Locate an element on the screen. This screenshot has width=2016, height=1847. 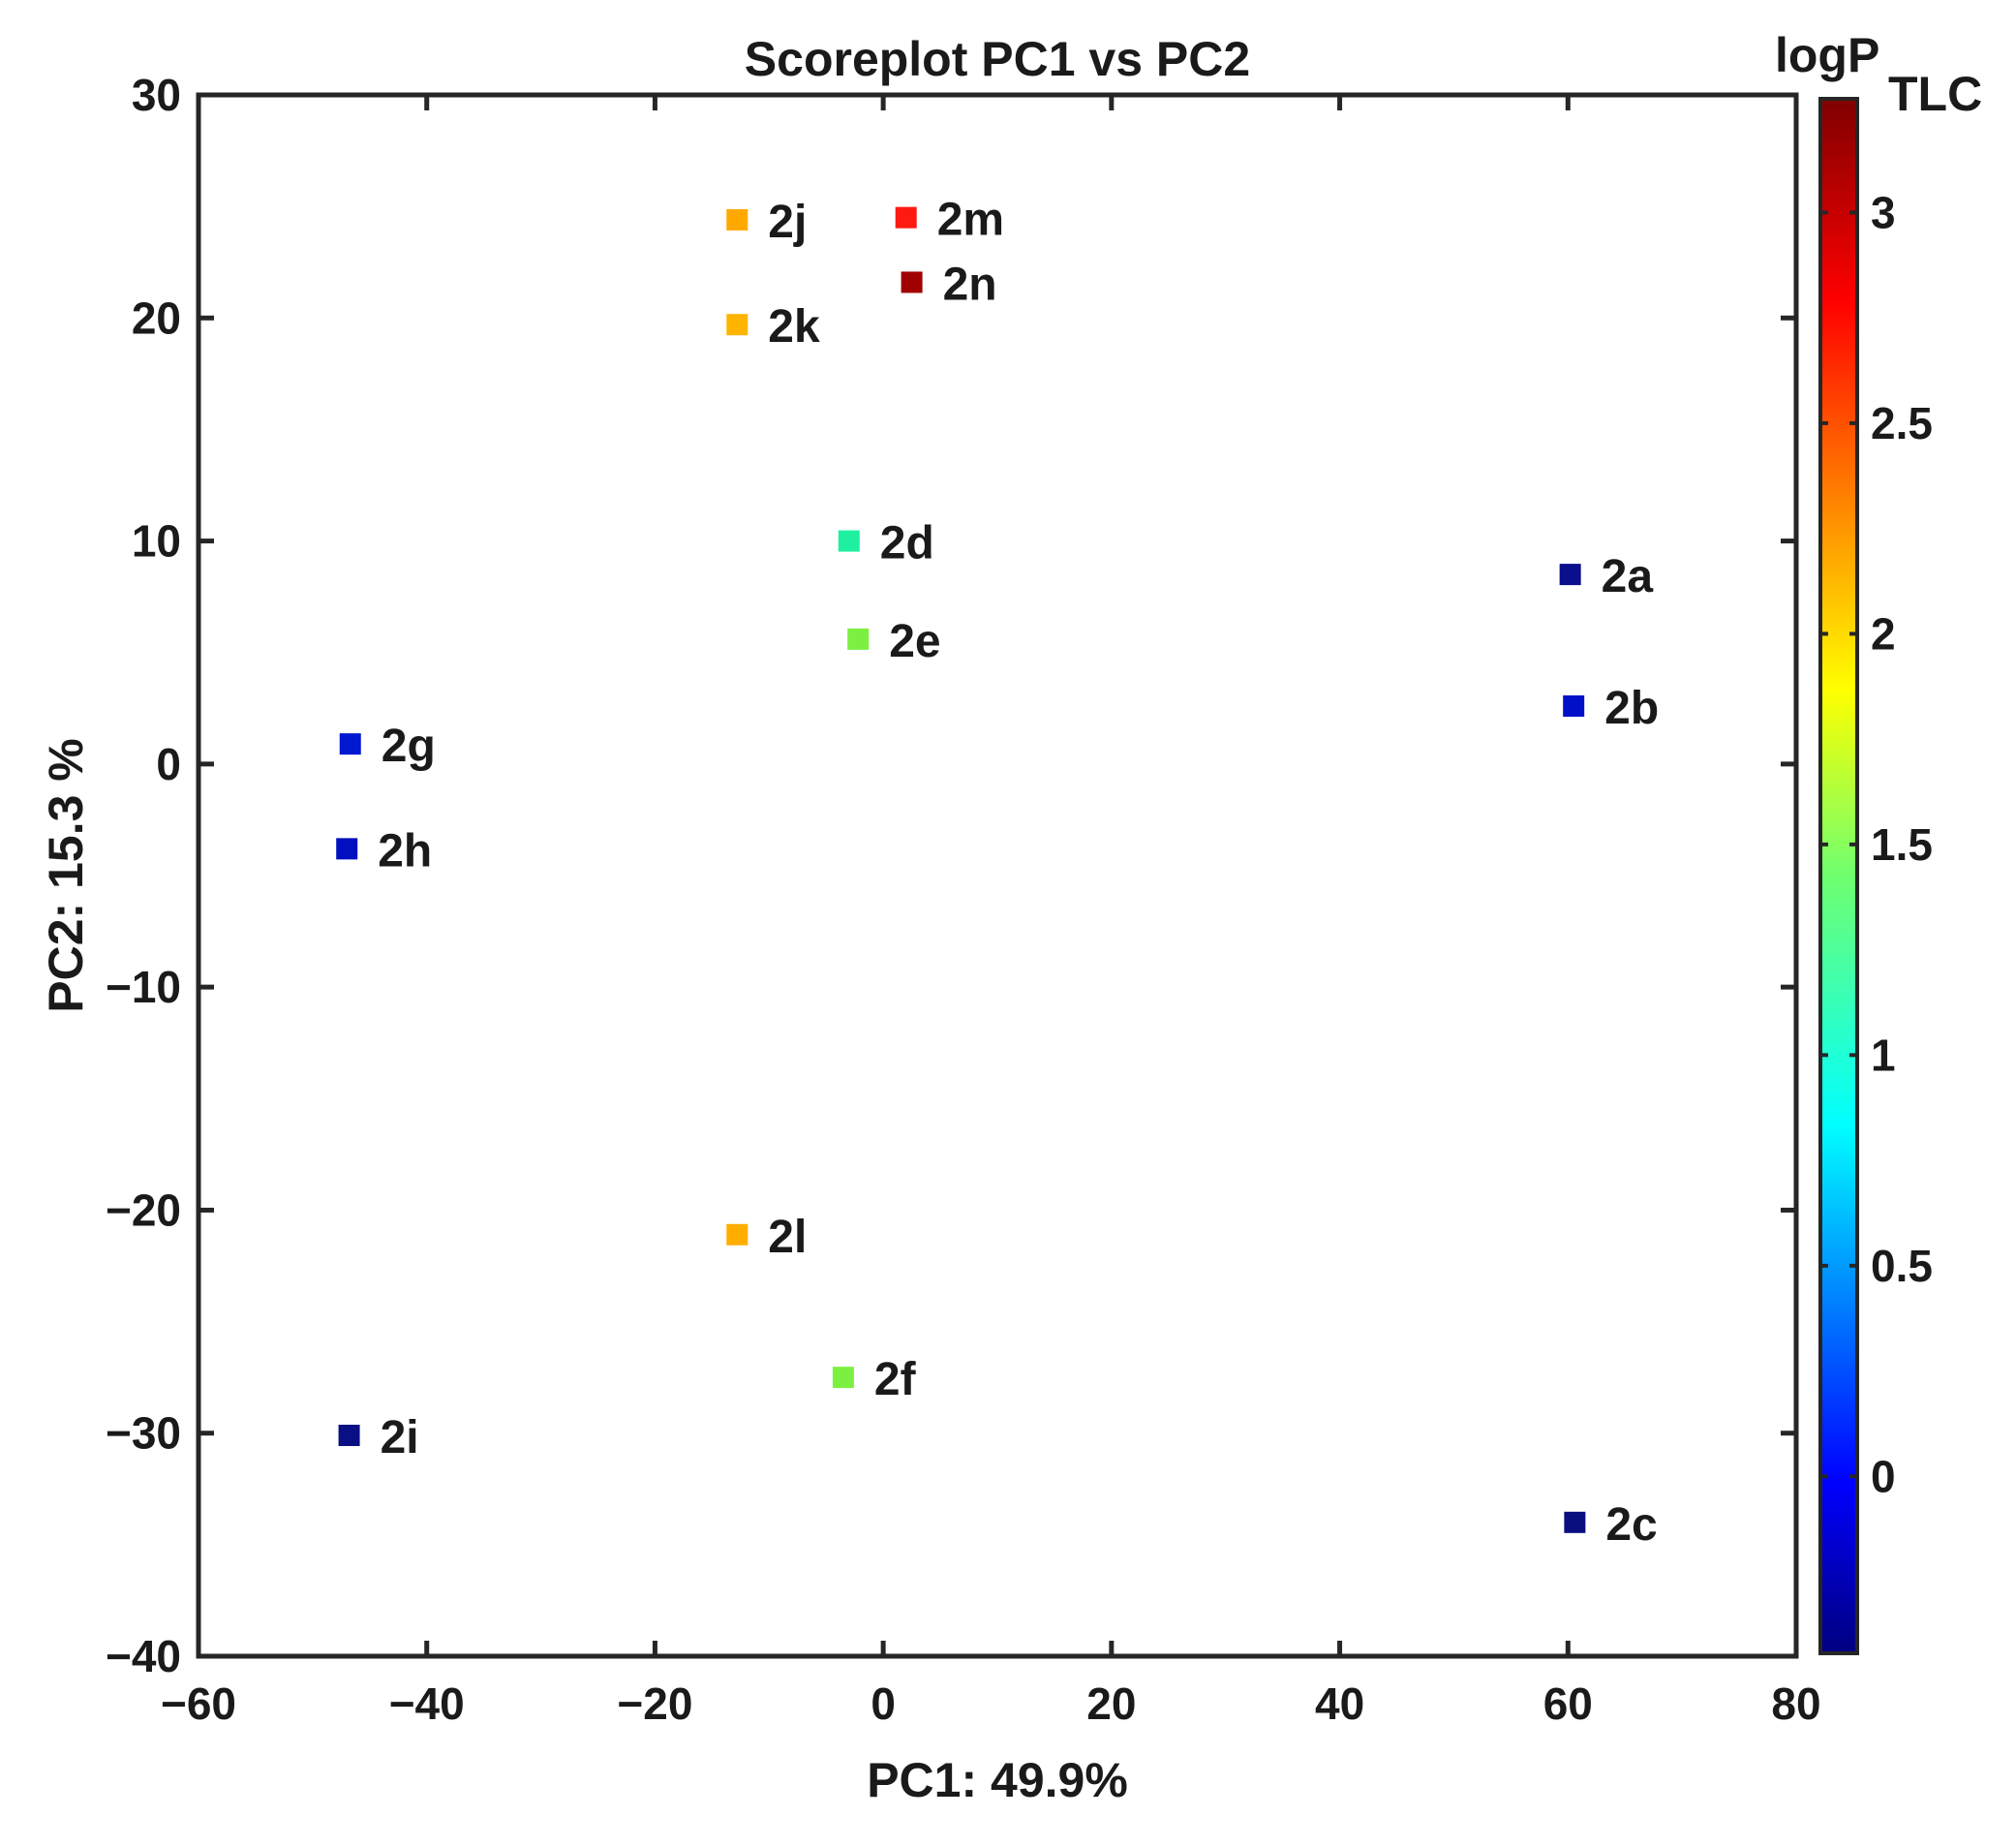
x-tick-label: −20 is located at coordinates (654, 1704).